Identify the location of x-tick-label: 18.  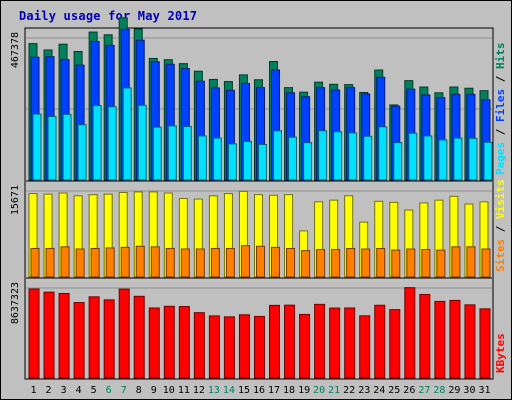
(289, 390).